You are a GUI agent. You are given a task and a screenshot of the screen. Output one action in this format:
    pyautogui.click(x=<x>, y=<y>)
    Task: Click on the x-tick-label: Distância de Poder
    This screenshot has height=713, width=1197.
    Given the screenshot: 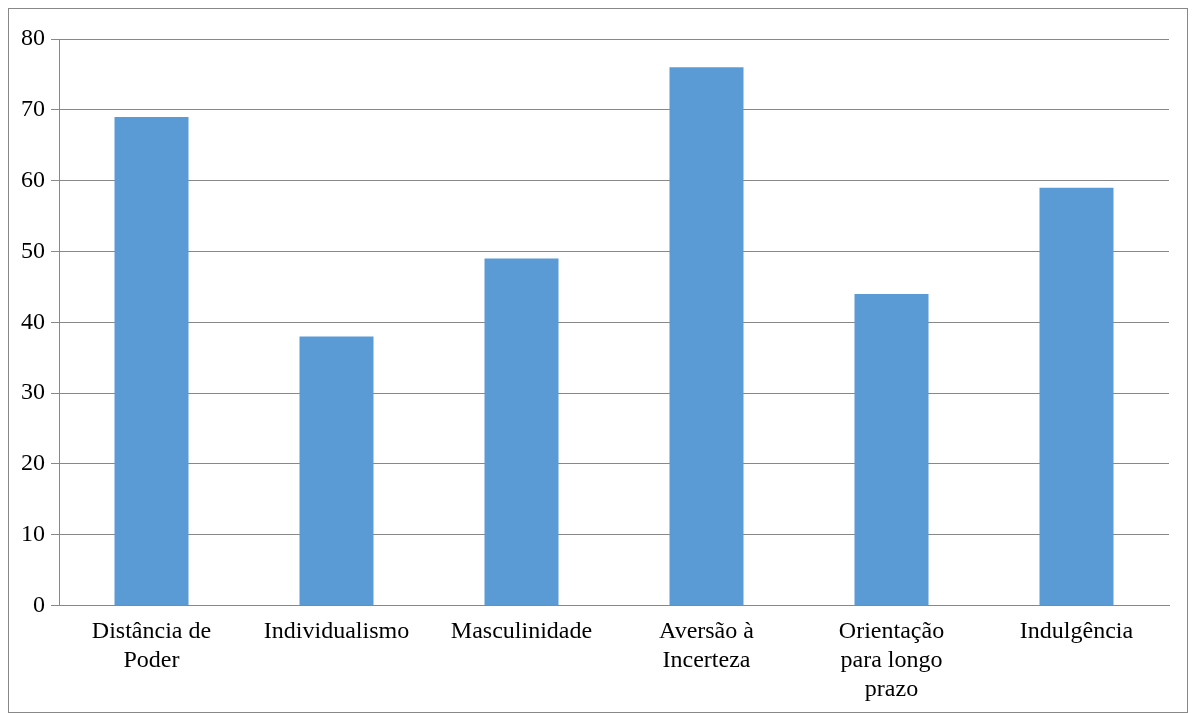 What is the action you would take?
    pyautogui.click(x=151, y=645)
    